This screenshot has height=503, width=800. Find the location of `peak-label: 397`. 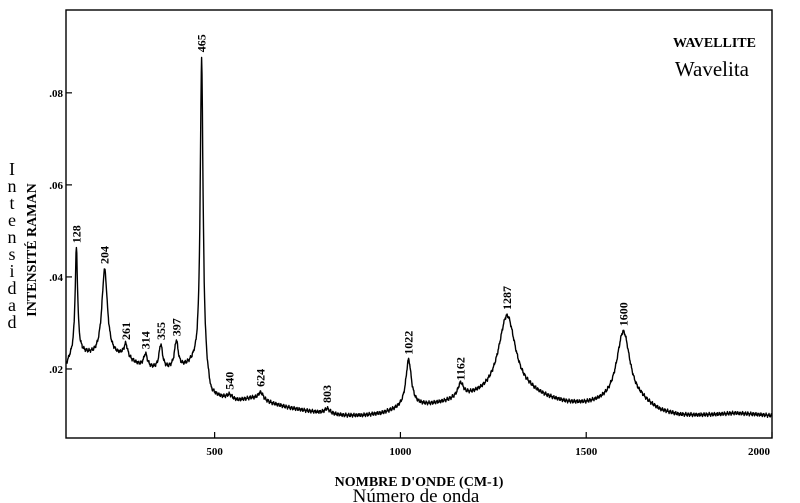

peak-label: 397 is located at coordinates (176, 327).